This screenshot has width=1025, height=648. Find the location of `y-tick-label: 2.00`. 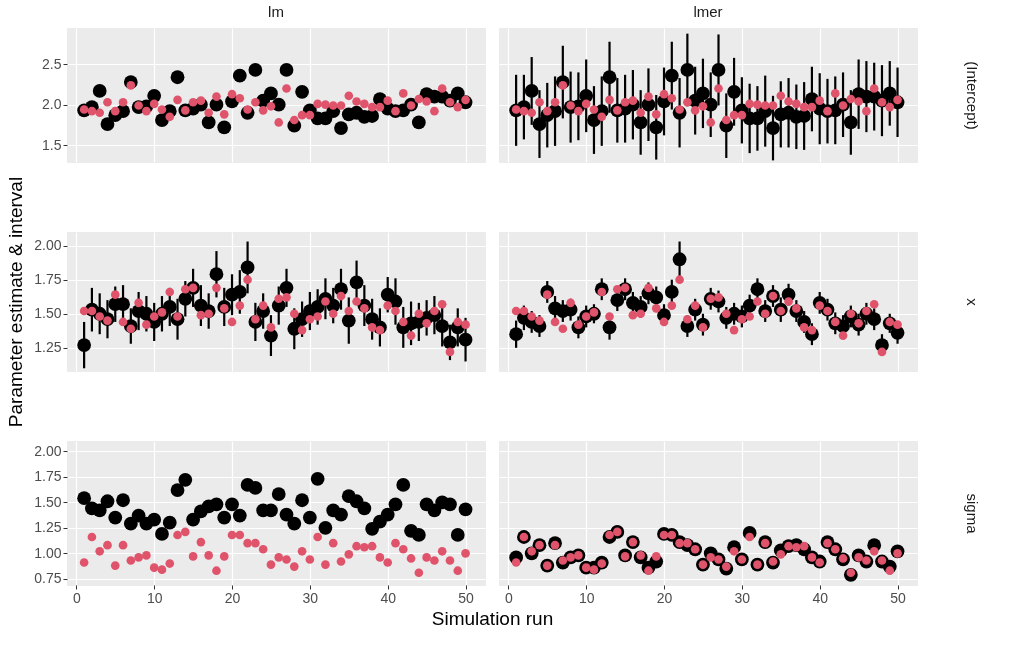

y-tick-label: 2.00 is located at coordinates (48, 450).